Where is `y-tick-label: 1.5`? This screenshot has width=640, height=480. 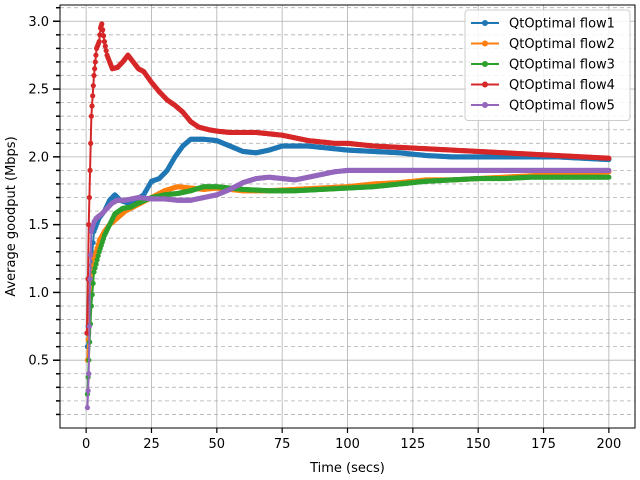 y-tick-label: 1.5 is located at coordinates (38, 225).